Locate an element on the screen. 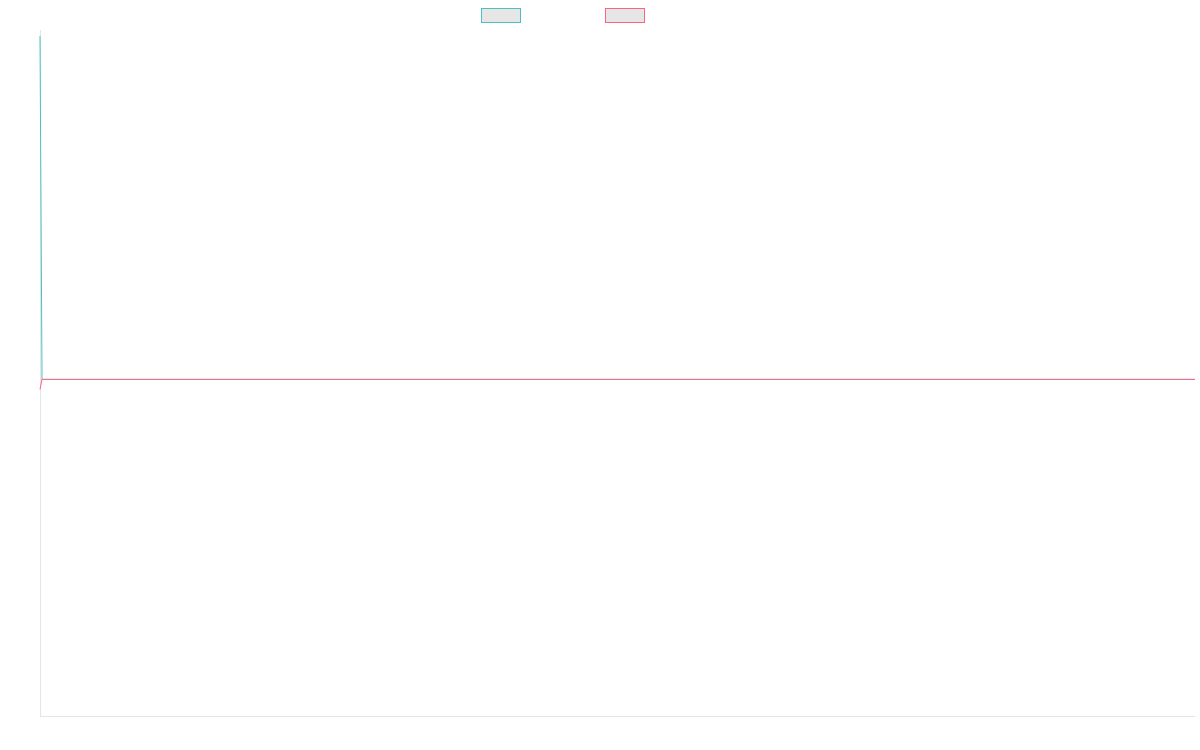 The width and height of the screenshot is (1200, 750). chart-legend is located at coordinates (600, 18).